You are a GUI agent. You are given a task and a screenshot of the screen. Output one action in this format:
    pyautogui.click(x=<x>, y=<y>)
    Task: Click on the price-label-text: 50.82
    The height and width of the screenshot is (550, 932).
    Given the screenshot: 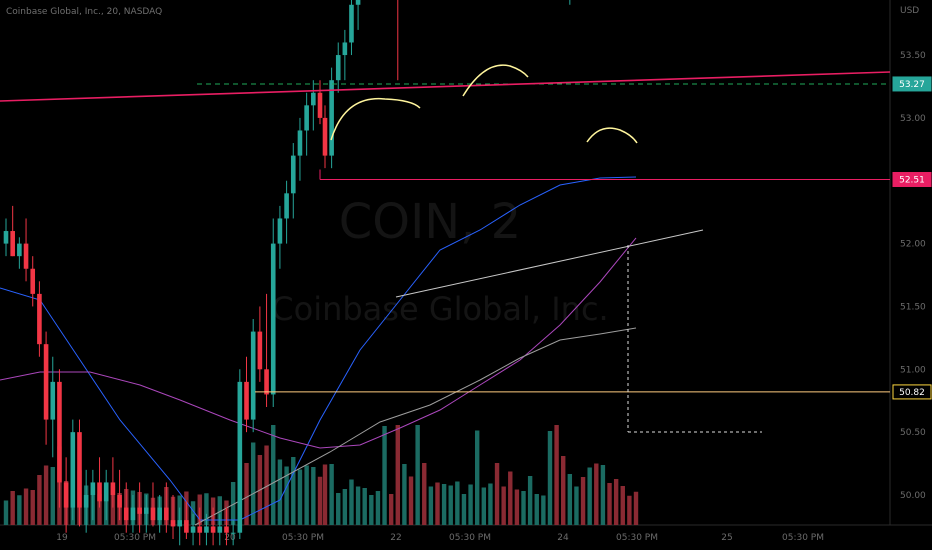 What is the action you would take?
    pyautogui.click(x=912, y=393)
    